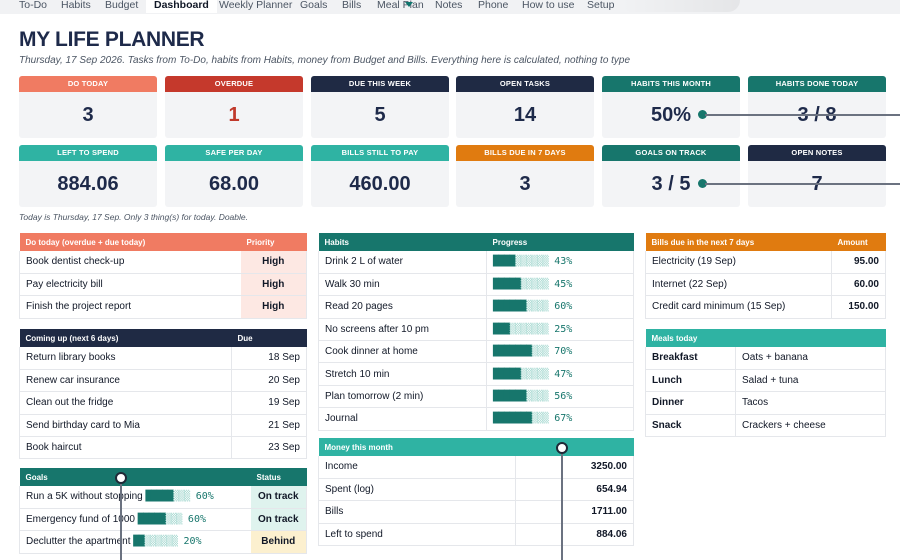 The width and height of the screenshot is (900, 560). I want to click on task-name: Send birthday card to Mia, so click(125, 426).